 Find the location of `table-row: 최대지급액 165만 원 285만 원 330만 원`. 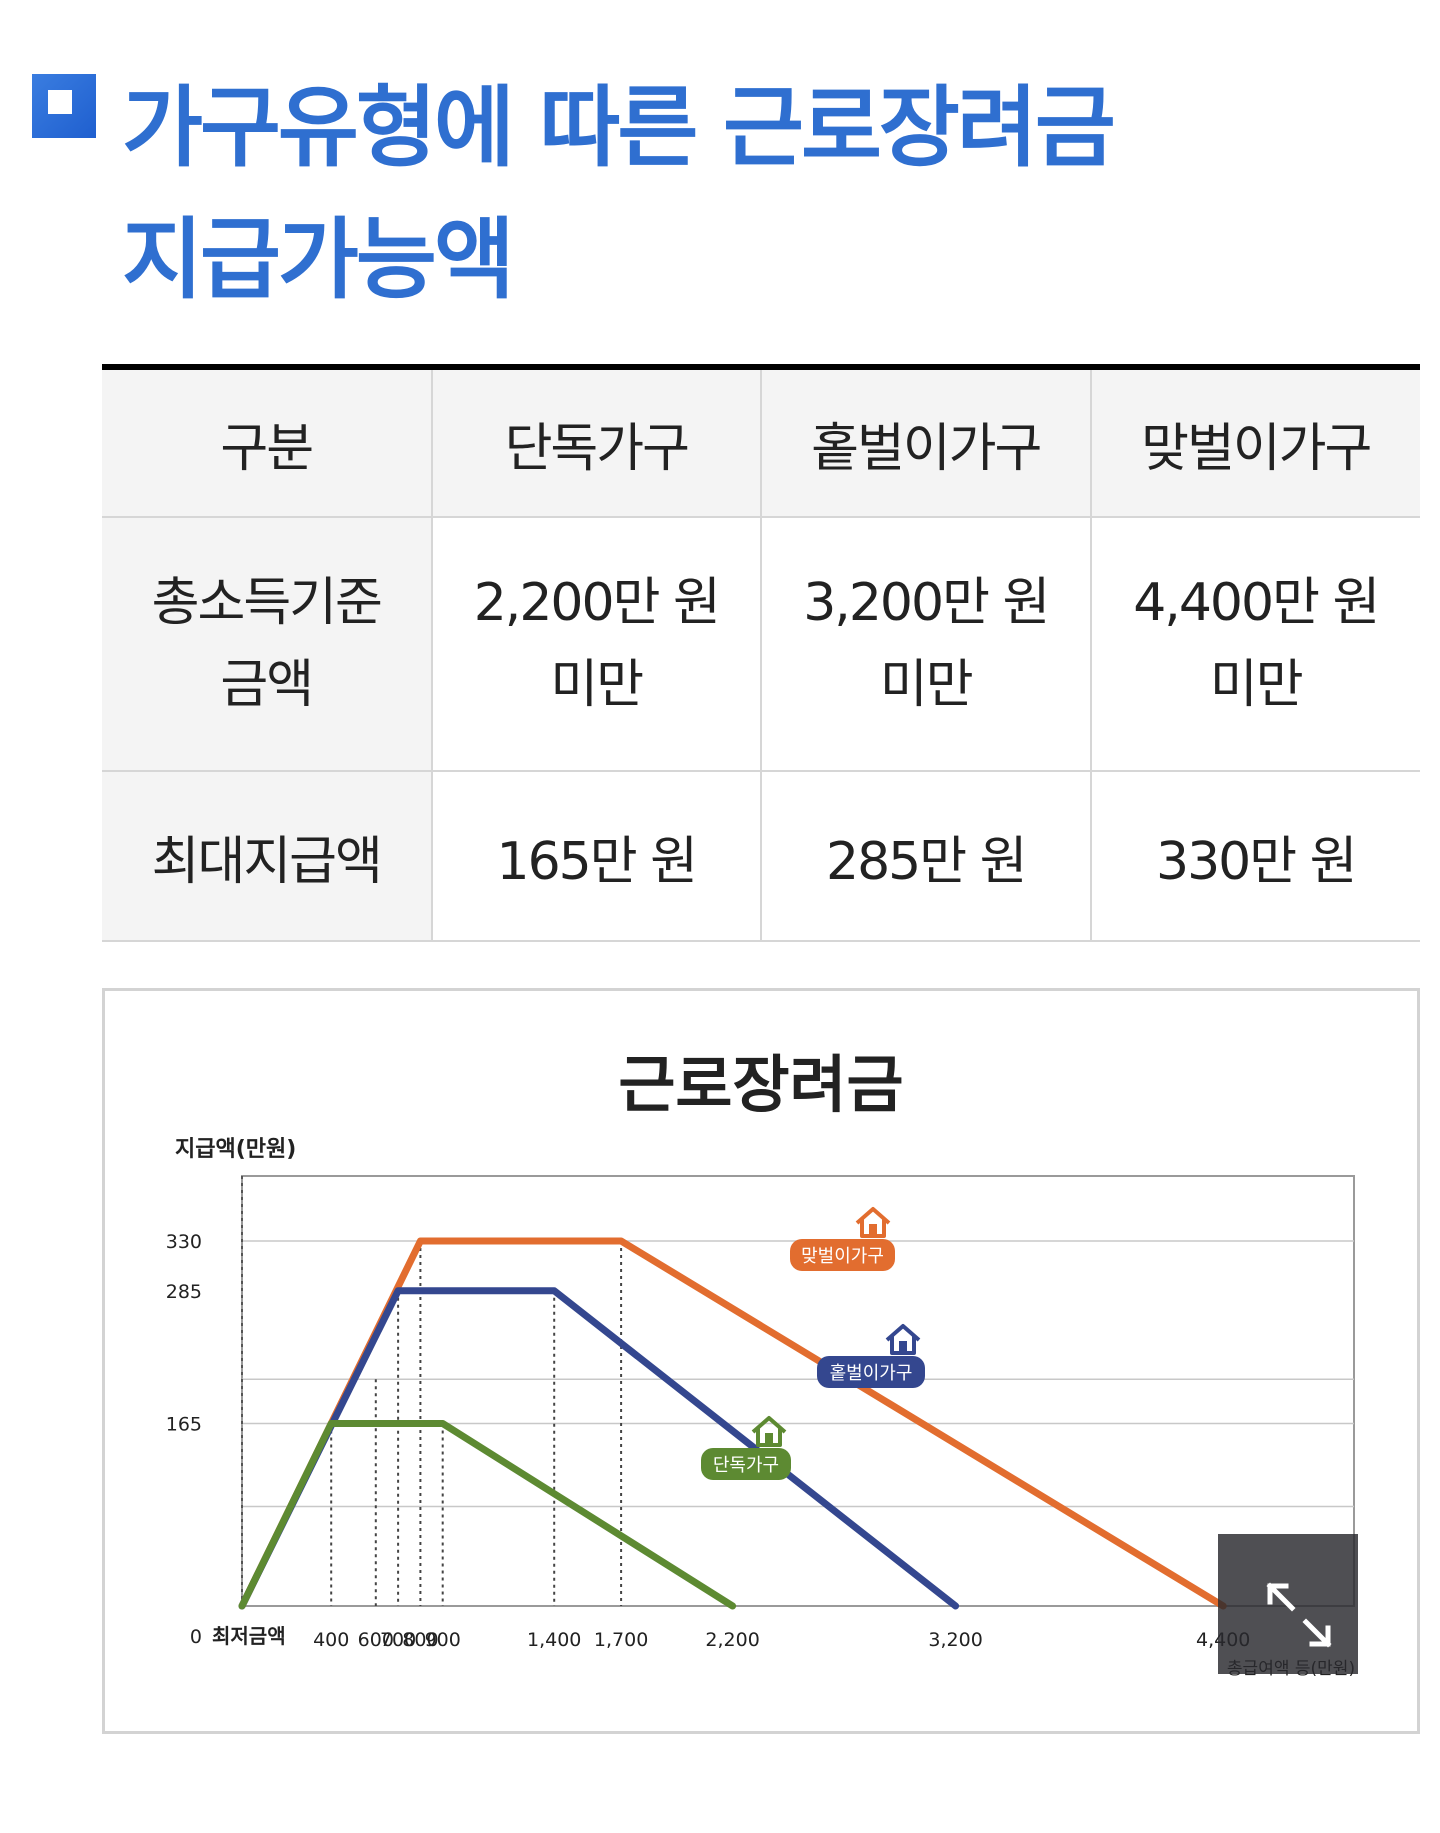

table-row: 최대지급액 165만 원 285만 원 330만 원 is located at coordinates (761, 856).